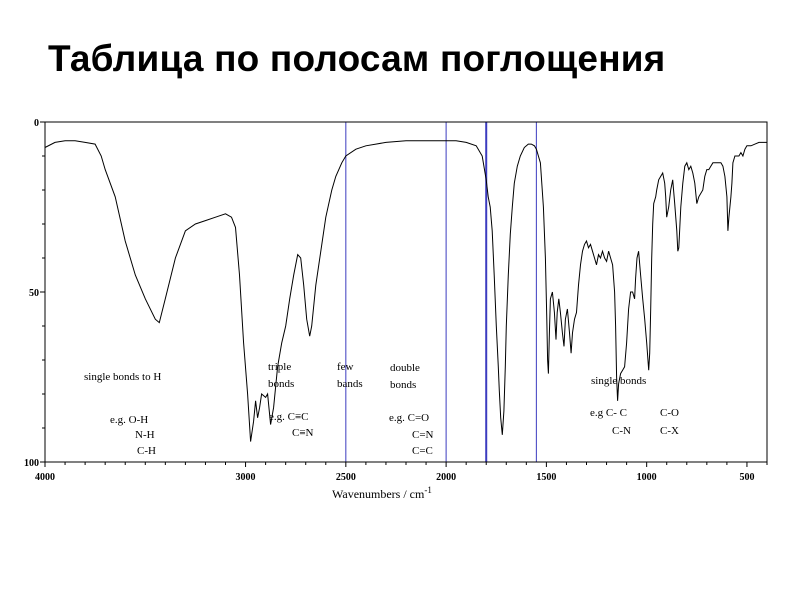 This screenshot has height=600, width=800. What do you see at coordinates (621, 431) in the screenshot?
I see `annotation-single-cn: C-N` at bounding box center [621, 431].